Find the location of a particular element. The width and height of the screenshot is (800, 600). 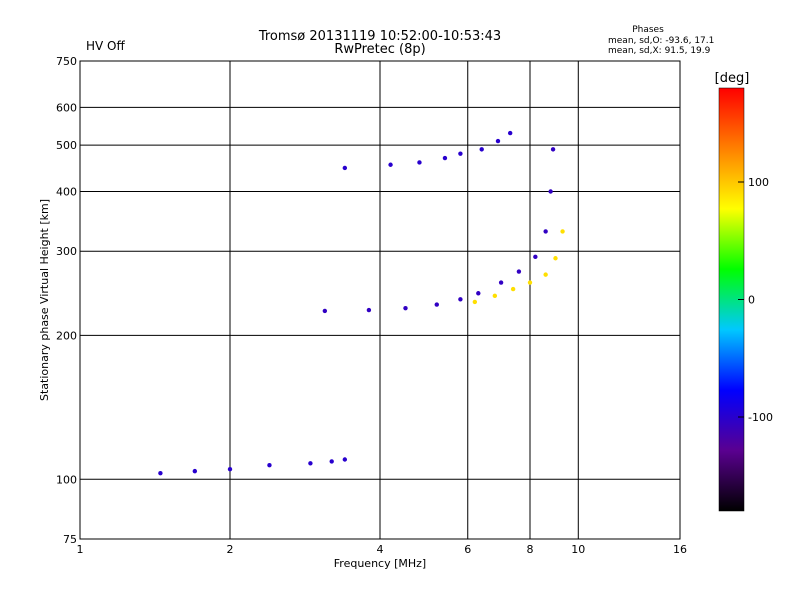

phases-line-x: mean, sd,X: 91.5, 19.9 is located at coordinates (659, 51).